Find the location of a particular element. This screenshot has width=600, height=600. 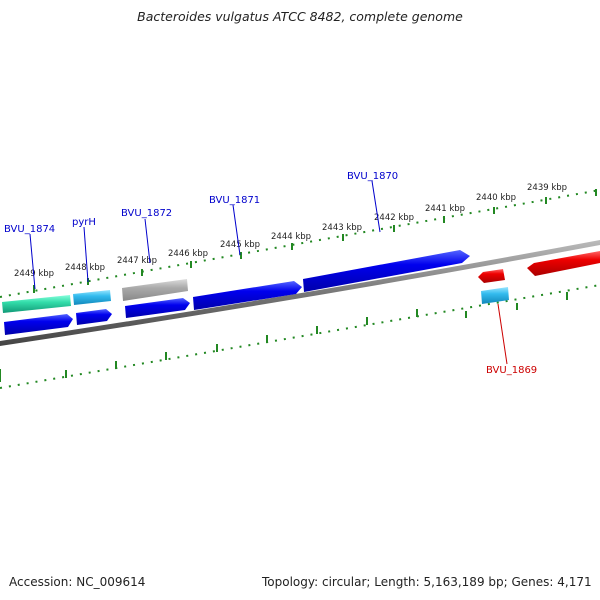

tick-label: 2443 kbp is located at coordinates (342, 228).